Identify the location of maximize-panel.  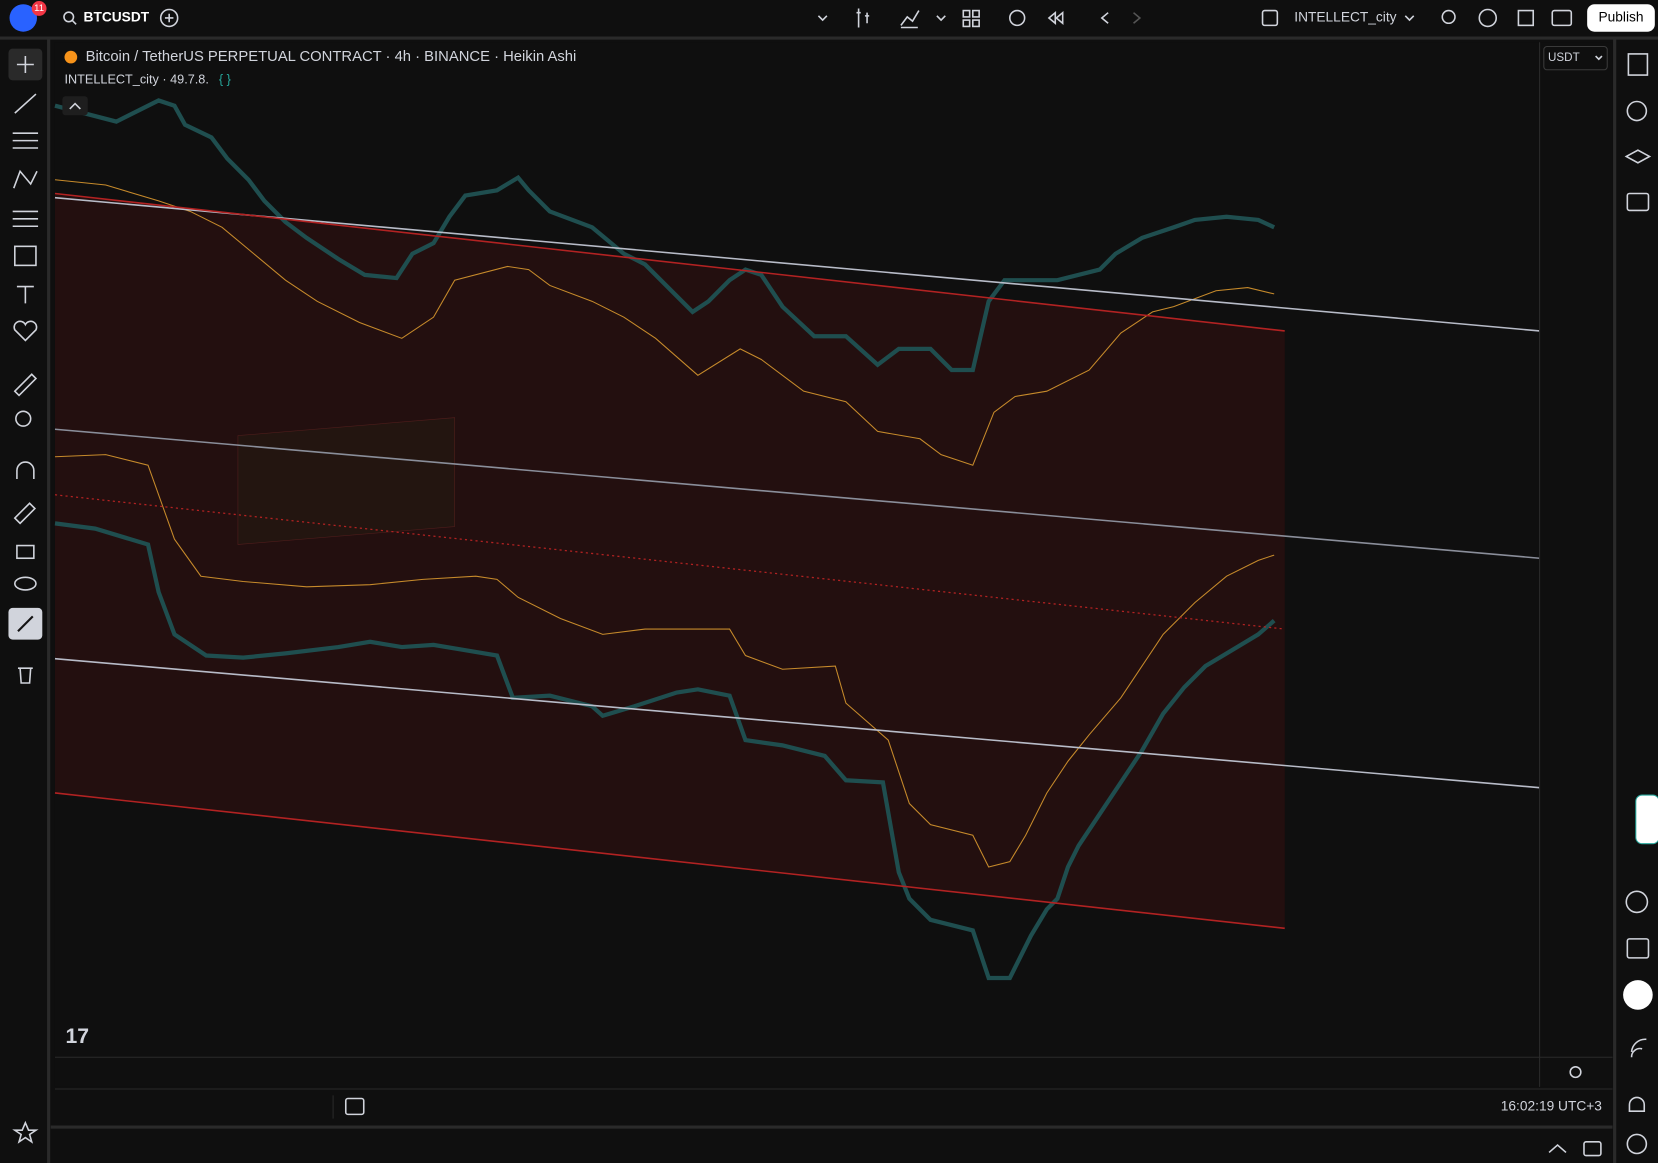
(1592, 1149).